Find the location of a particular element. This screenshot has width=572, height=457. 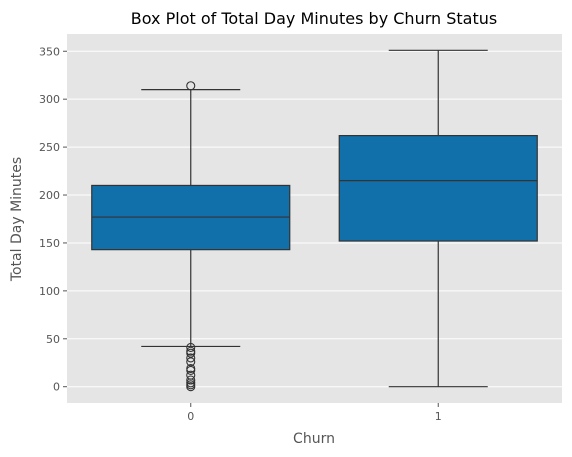

y-tick-label: 300 is located at coordinates (49, 99).